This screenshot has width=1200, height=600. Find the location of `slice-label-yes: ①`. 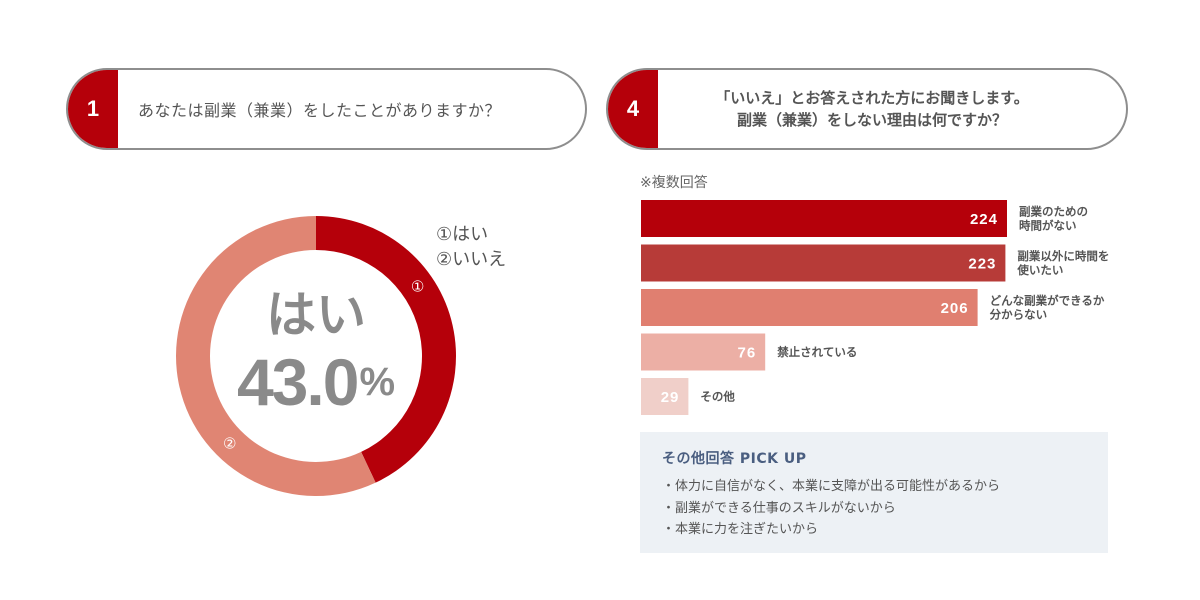

slice-label-yes: ① is located at coordinates (417, 287).